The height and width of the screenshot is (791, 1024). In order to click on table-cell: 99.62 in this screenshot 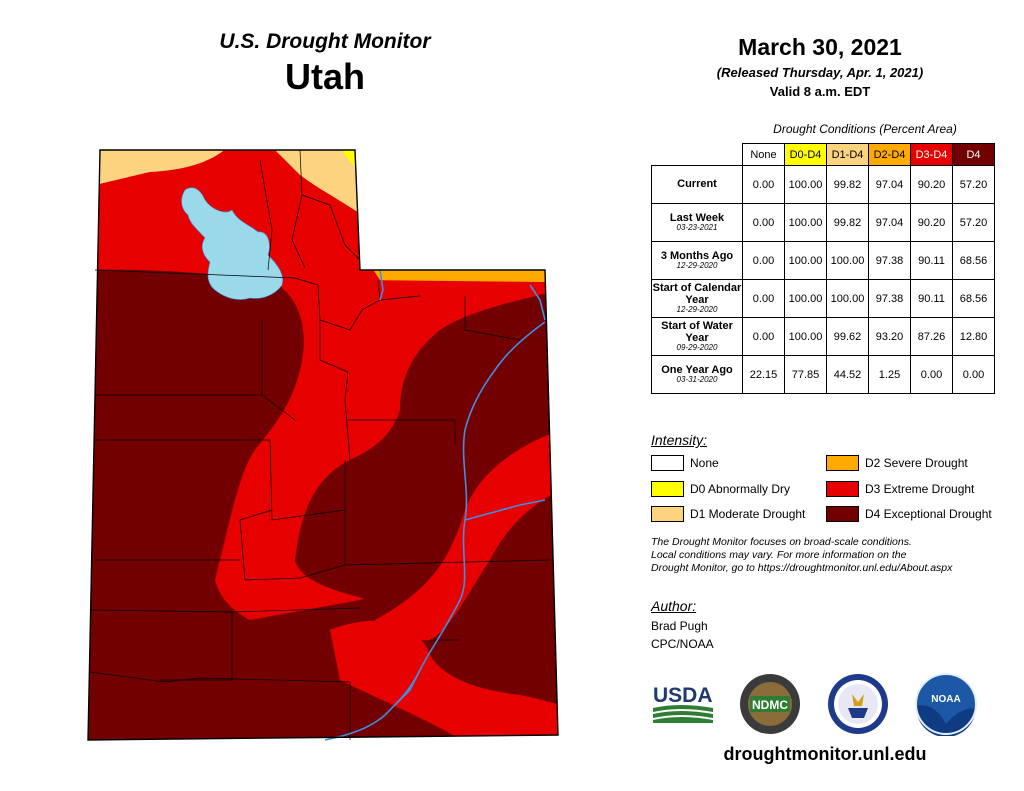, I will do `click(847, 336)`.